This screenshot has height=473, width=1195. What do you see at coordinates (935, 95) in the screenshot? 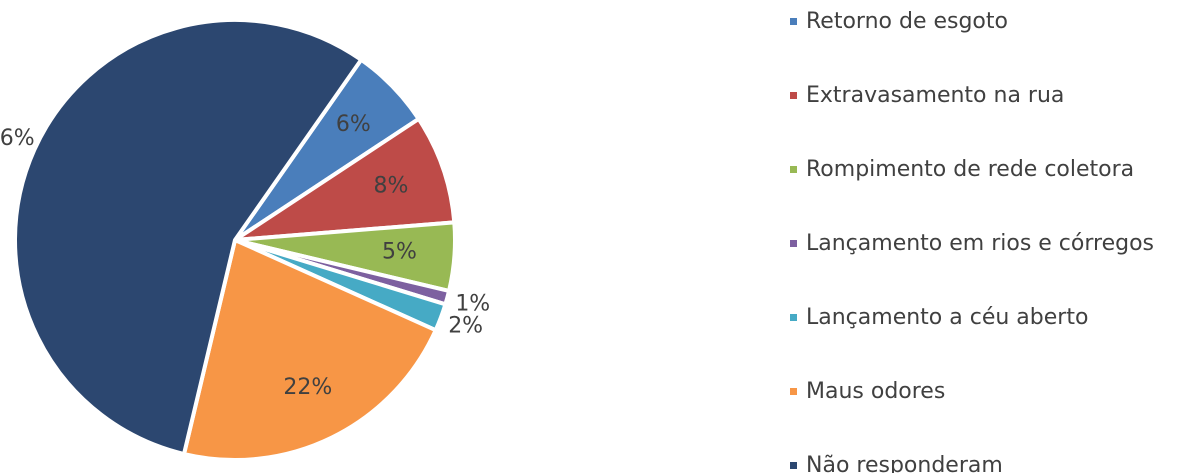
I see `legend-label: Extravasamento na rua` at bounding box center [935, 95].